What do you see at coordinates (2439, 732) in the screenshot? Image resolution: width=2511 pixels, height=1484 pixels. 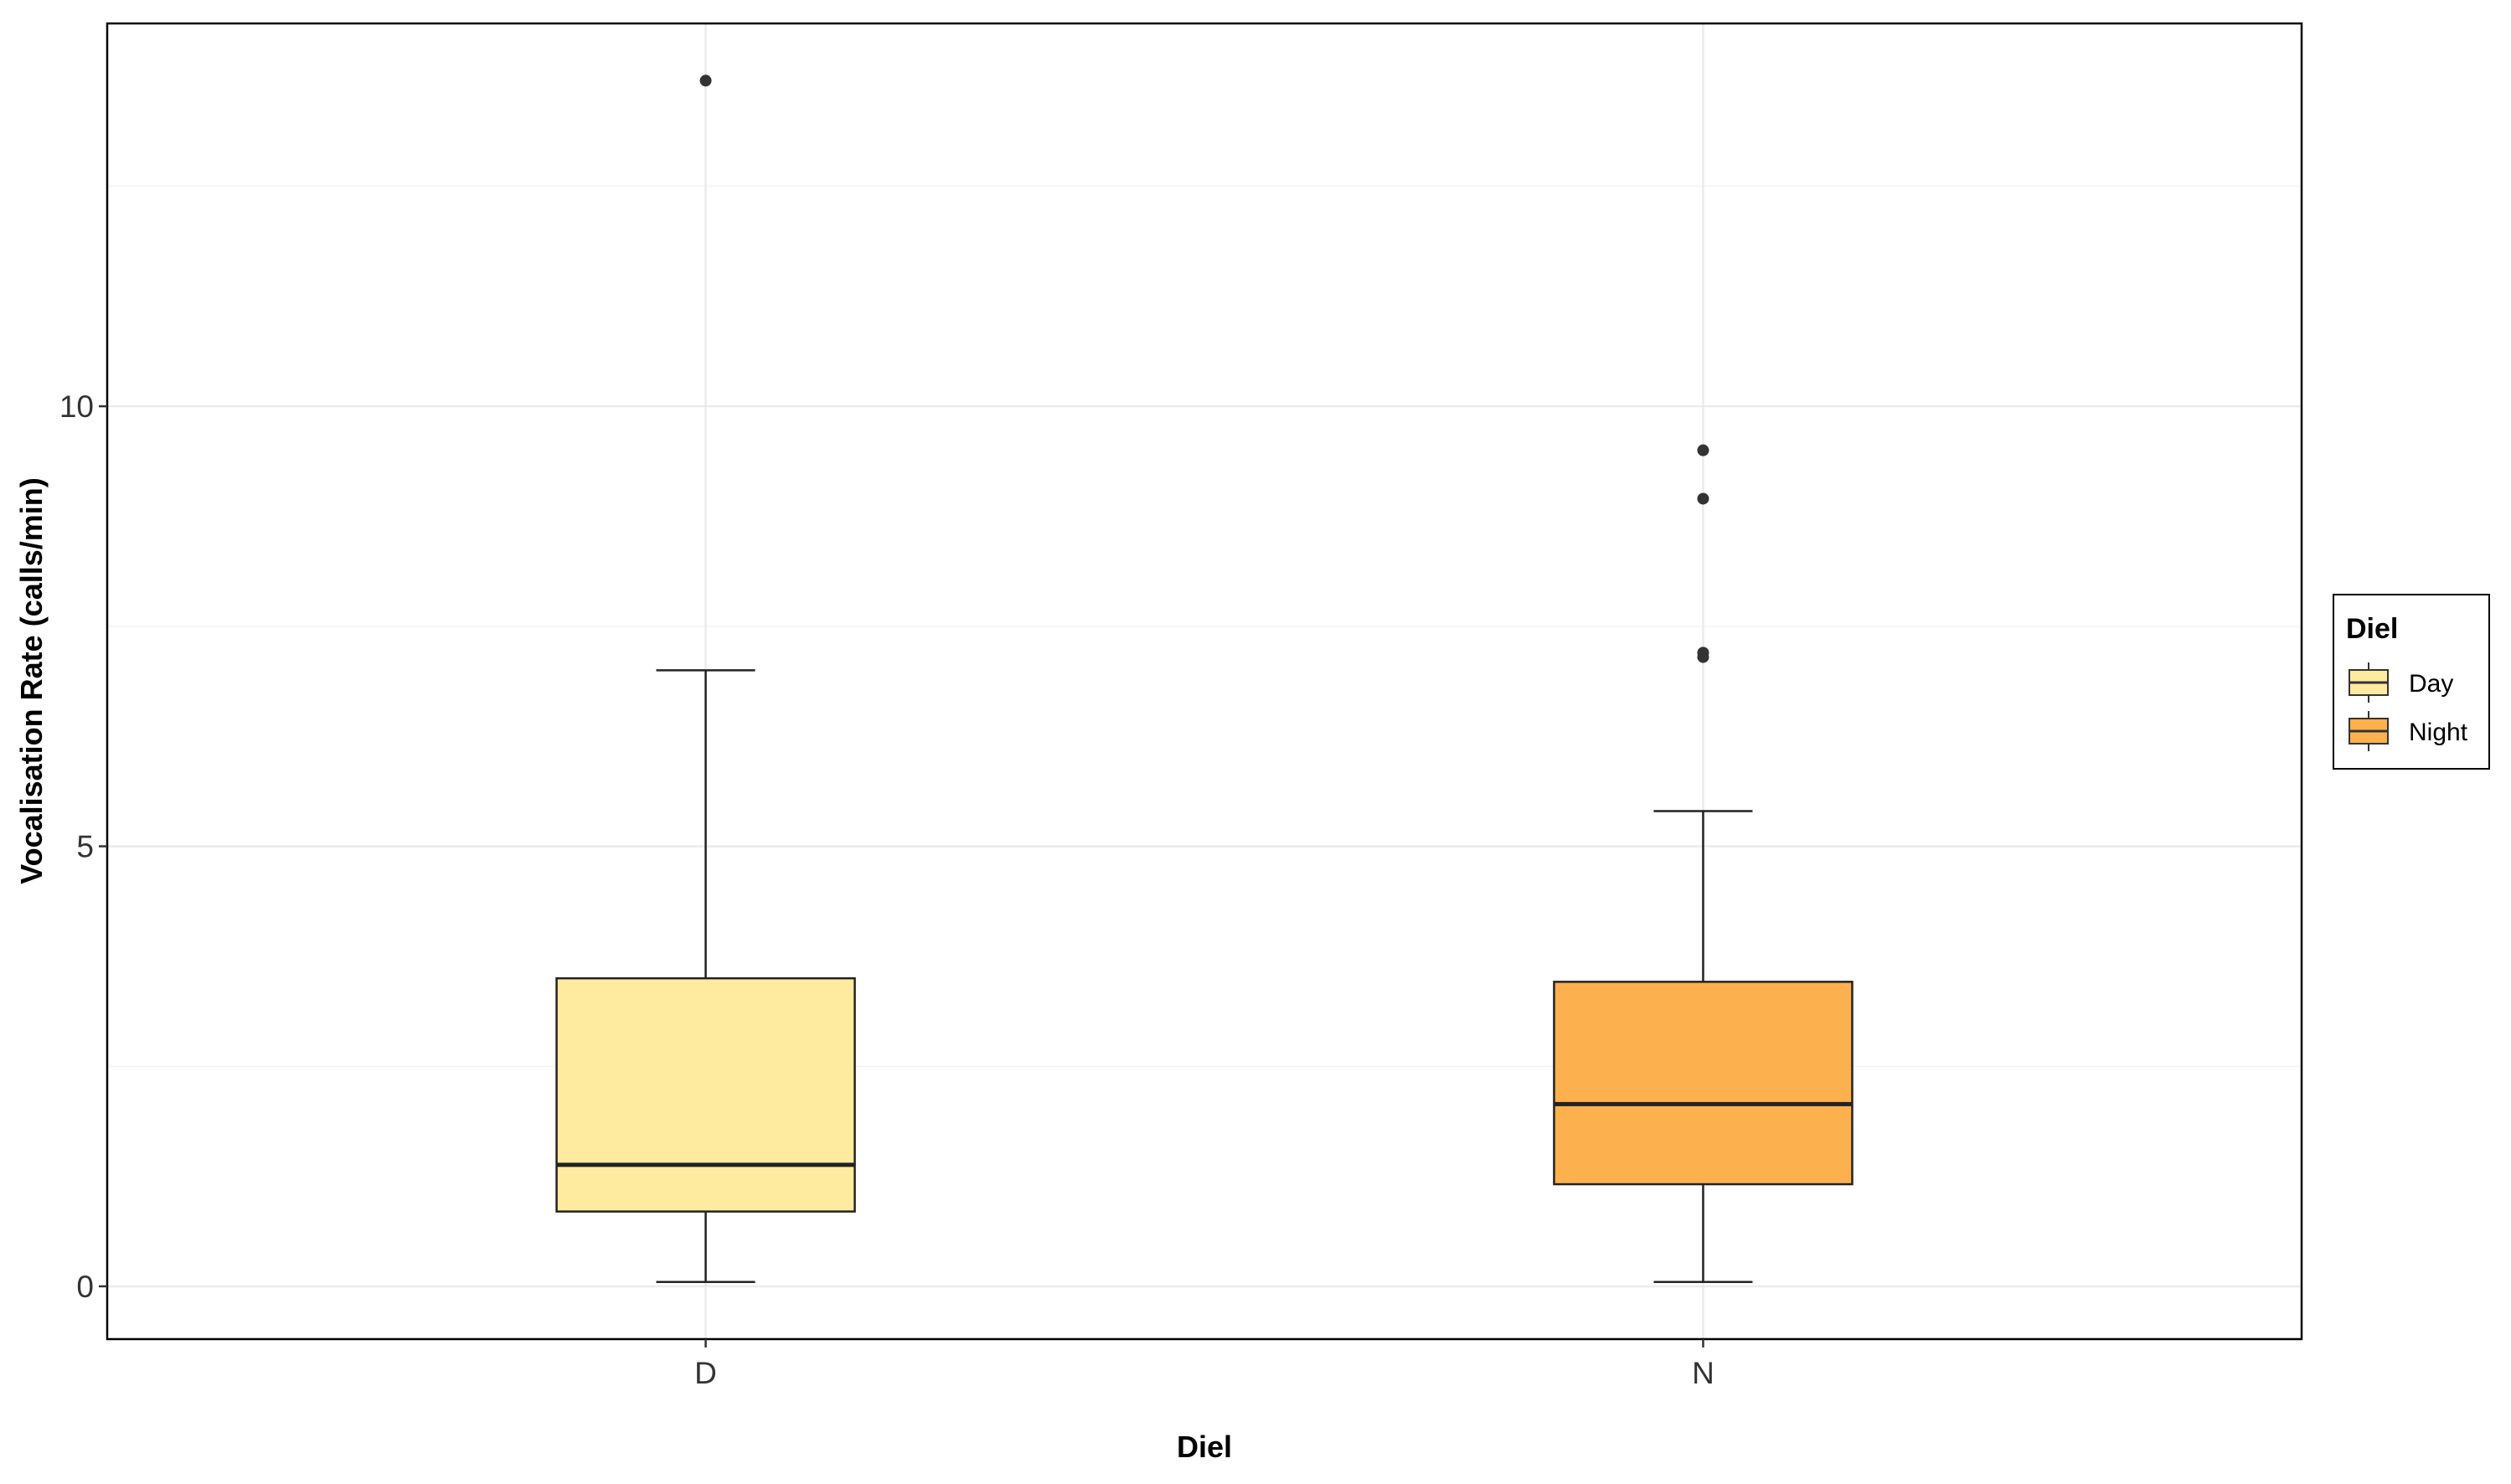 I see `legend-label: Night` at bounding box center [2439, 732].